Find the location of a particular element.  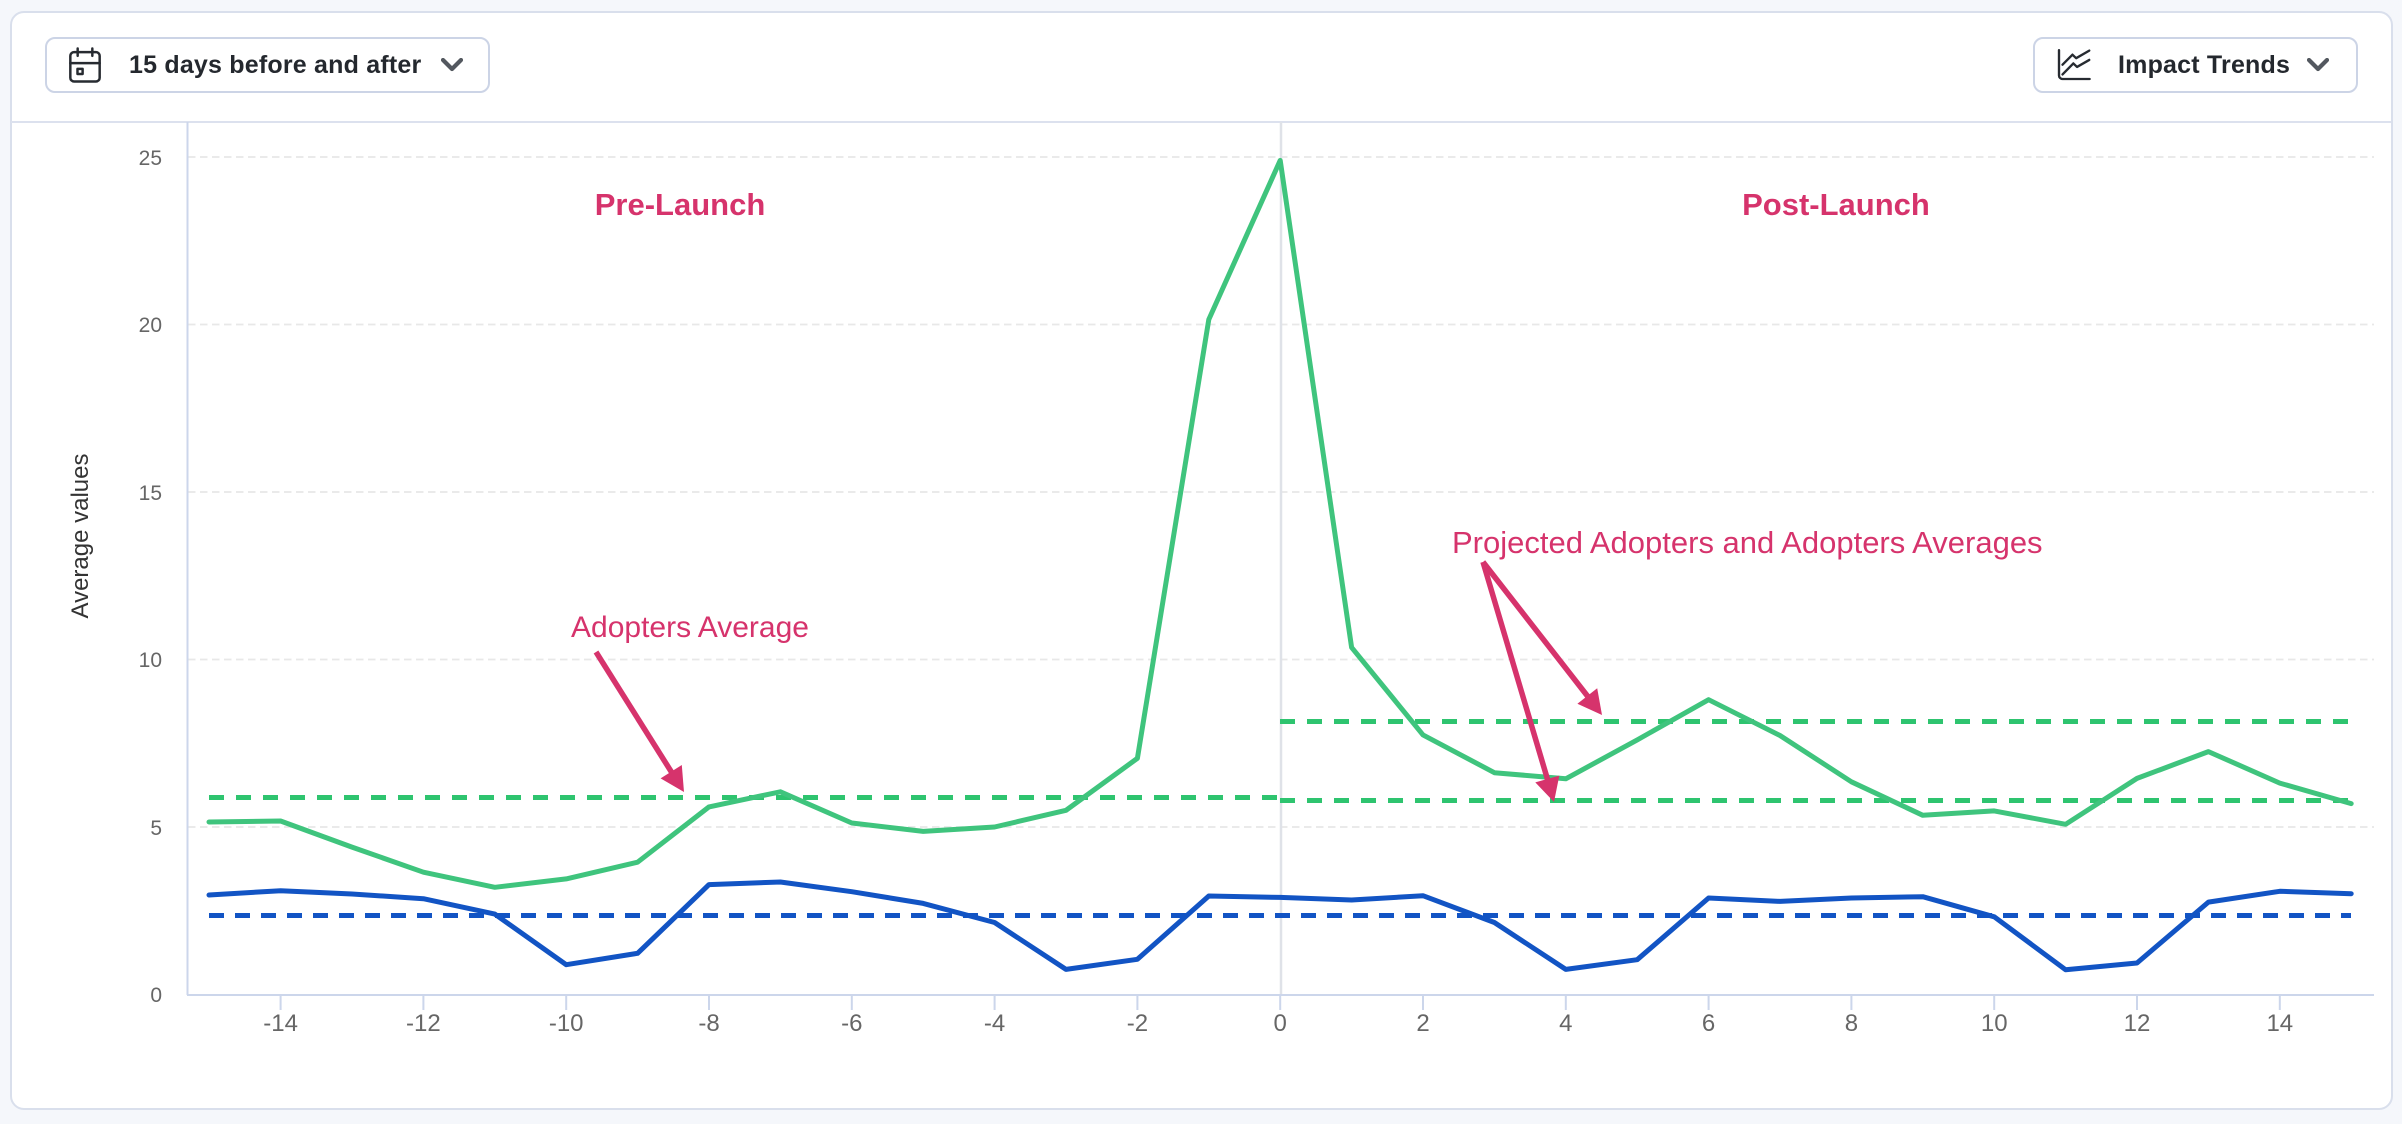

svg-text: Pre-Launch is located at coordinates (680, 204).